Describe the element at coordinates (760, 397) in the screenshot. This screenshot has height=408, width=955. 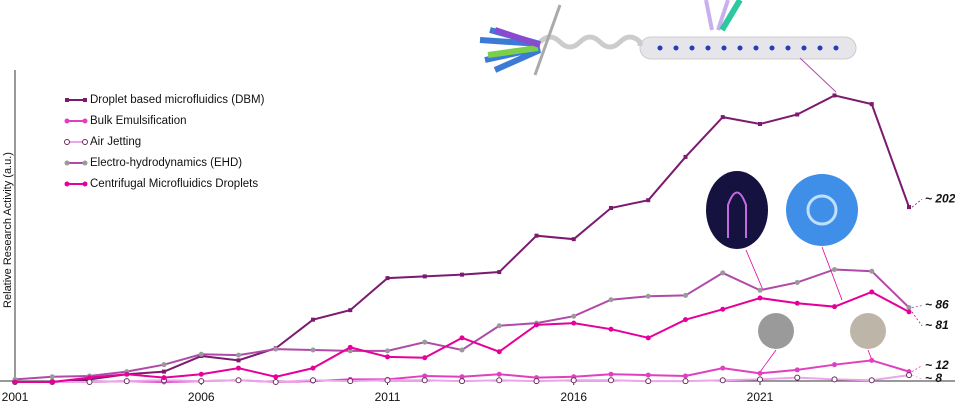
I see `x-tick-label: 2021` at that location.